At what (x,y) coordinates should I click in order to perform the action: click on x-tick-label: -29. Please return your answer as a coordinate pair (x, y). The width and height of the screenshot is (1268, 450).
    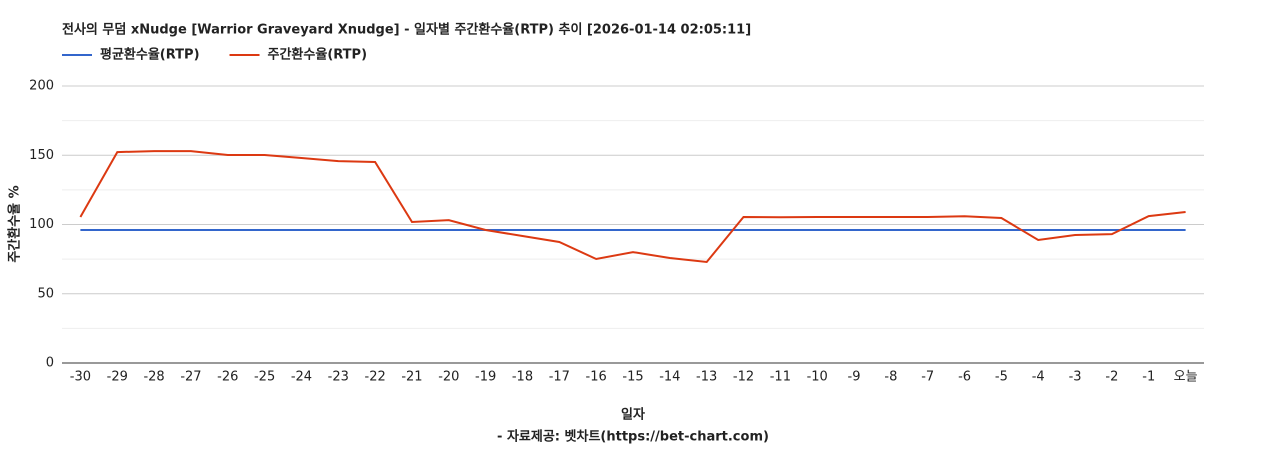
    Looking at the image, I should click on (117, 377).